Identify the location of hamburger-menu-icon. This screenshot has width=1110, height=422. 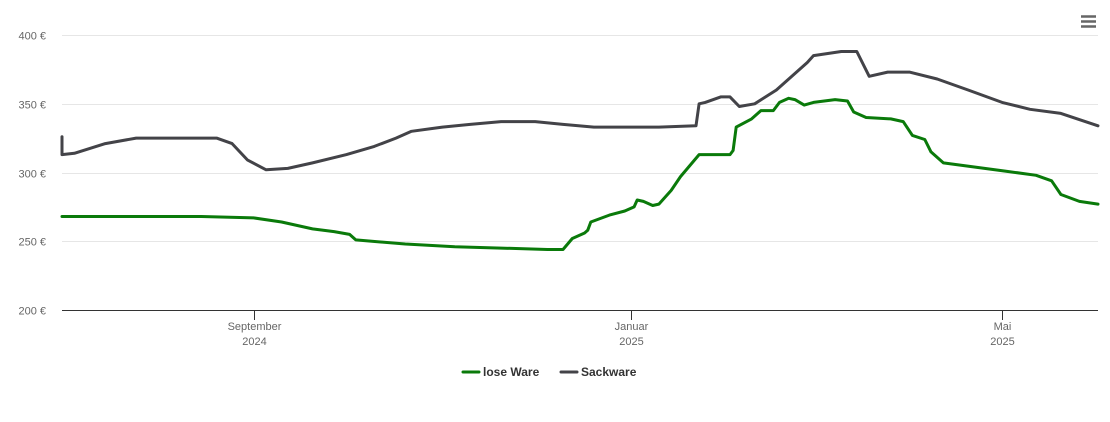
(1088, 22).